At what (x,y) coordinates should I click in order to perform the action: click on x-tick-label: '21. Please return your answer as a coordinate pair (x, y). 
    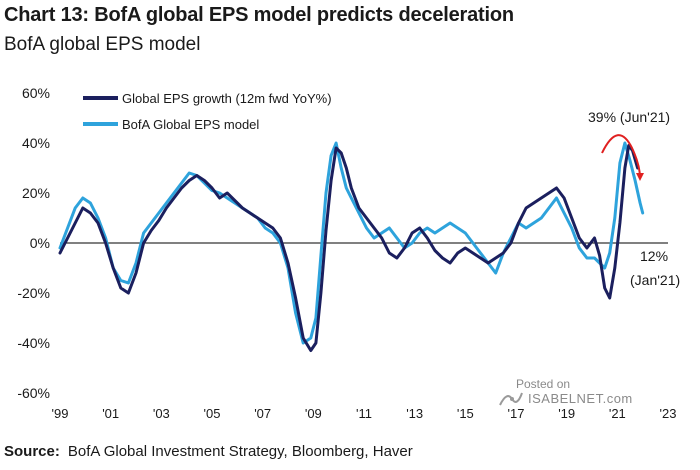
    Looking at the image, I should click on (617, 413).